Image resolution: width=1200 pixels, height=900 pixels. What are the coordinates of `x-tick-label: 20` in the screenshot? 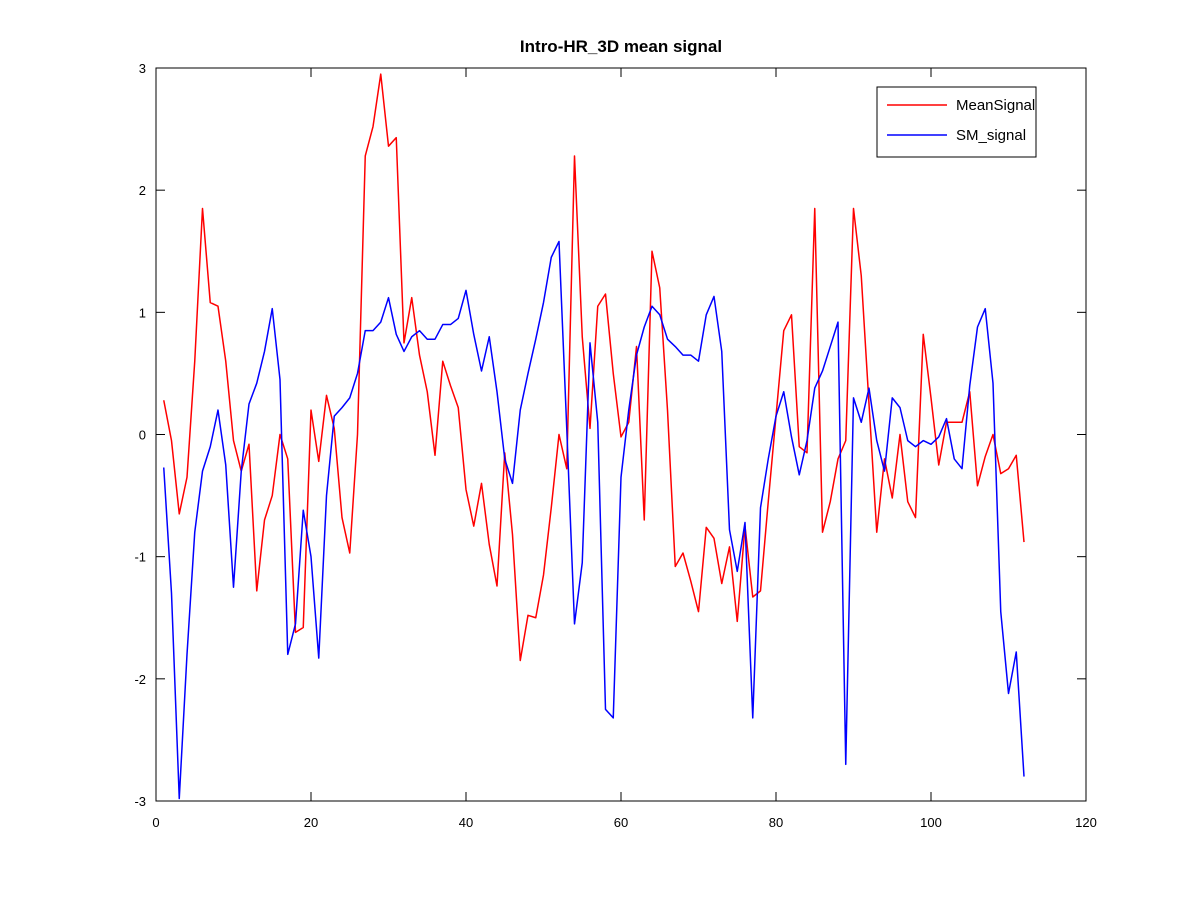 It's located at (311, 822).